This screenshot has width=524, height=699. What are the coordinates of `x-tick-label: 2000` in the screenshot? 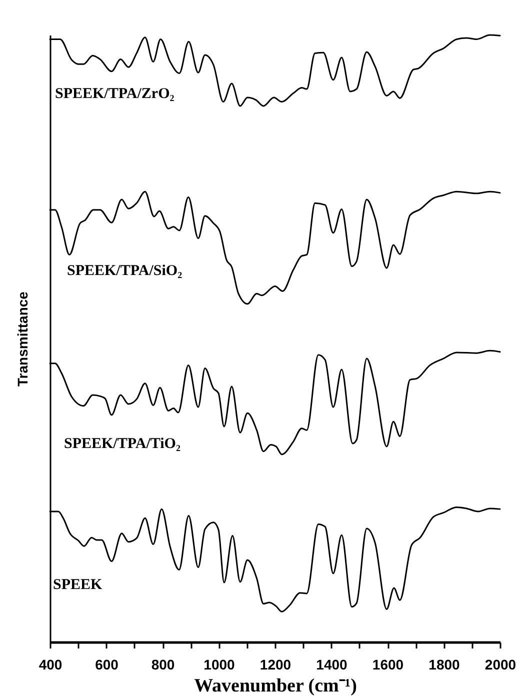 It's located at (500, 664).